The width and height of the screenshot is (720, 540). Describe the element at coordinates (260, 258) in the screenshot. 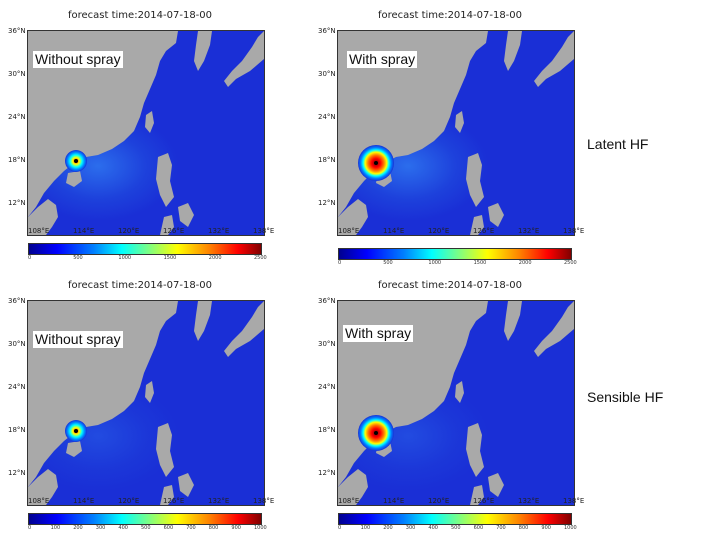

I see `colorbar-tick-label: 2500` at that location.